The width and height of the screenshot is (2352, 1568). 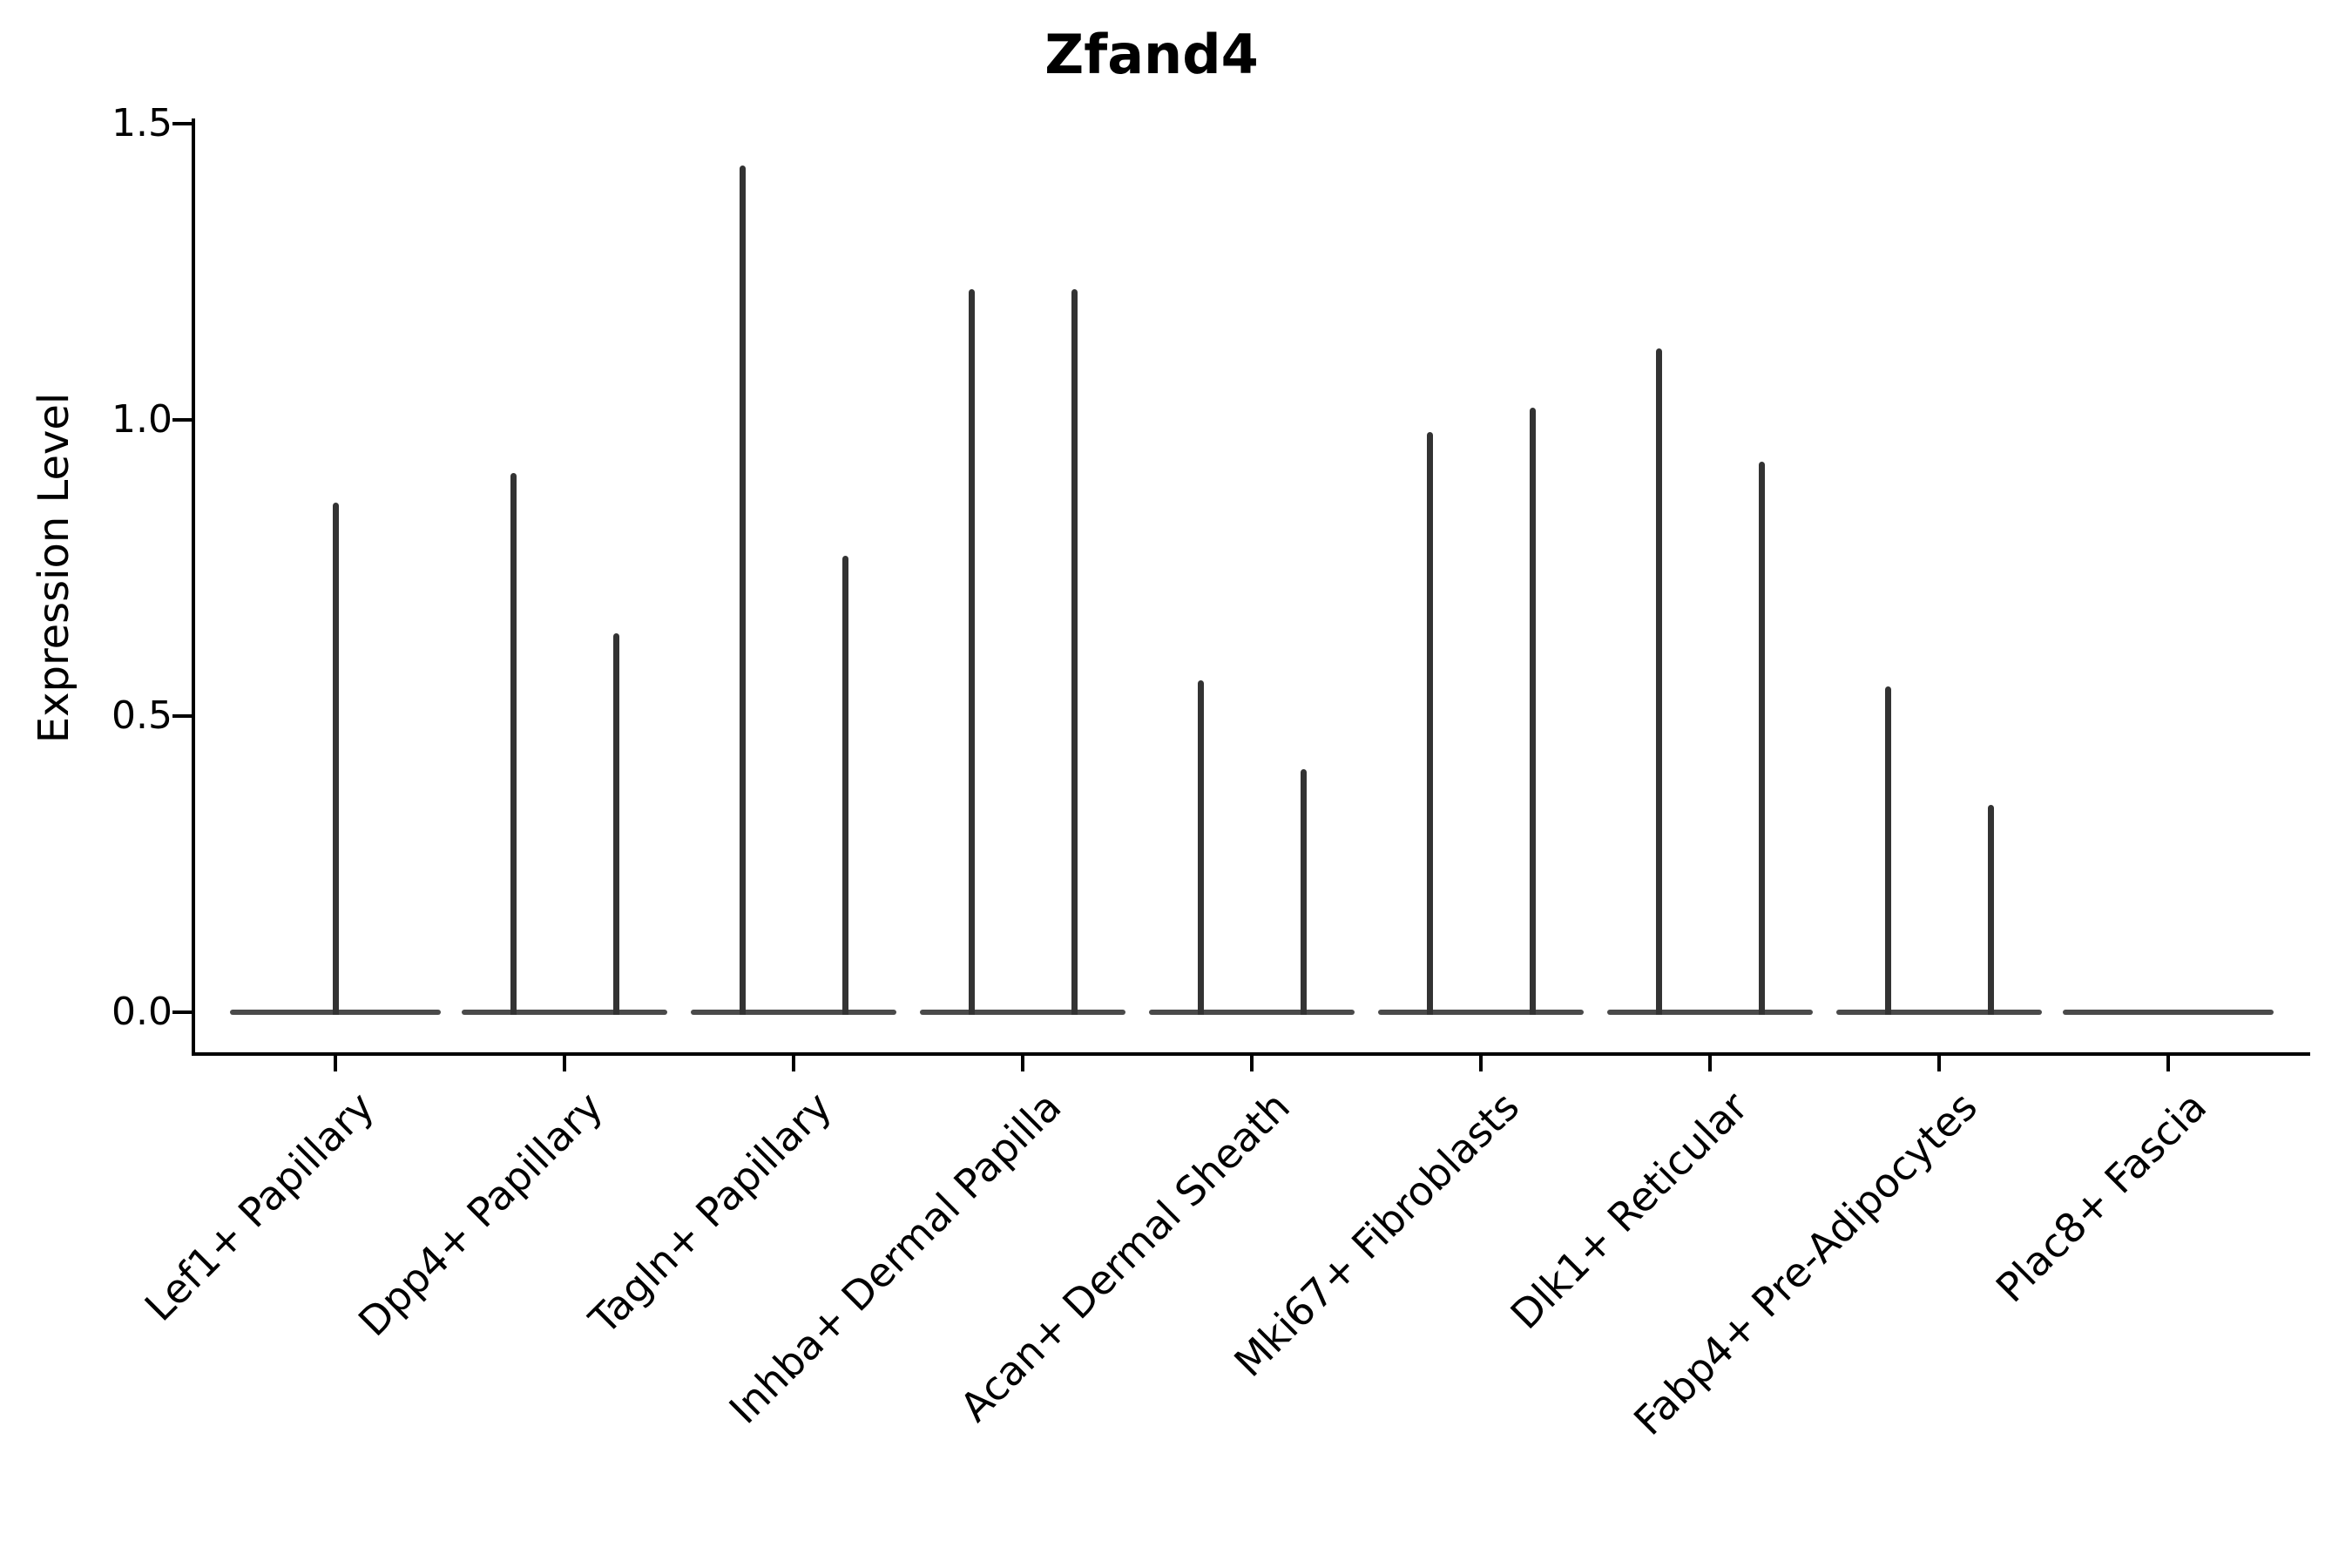 I want to click on y-tick-label: 1.0, so click(x=142, y=420).